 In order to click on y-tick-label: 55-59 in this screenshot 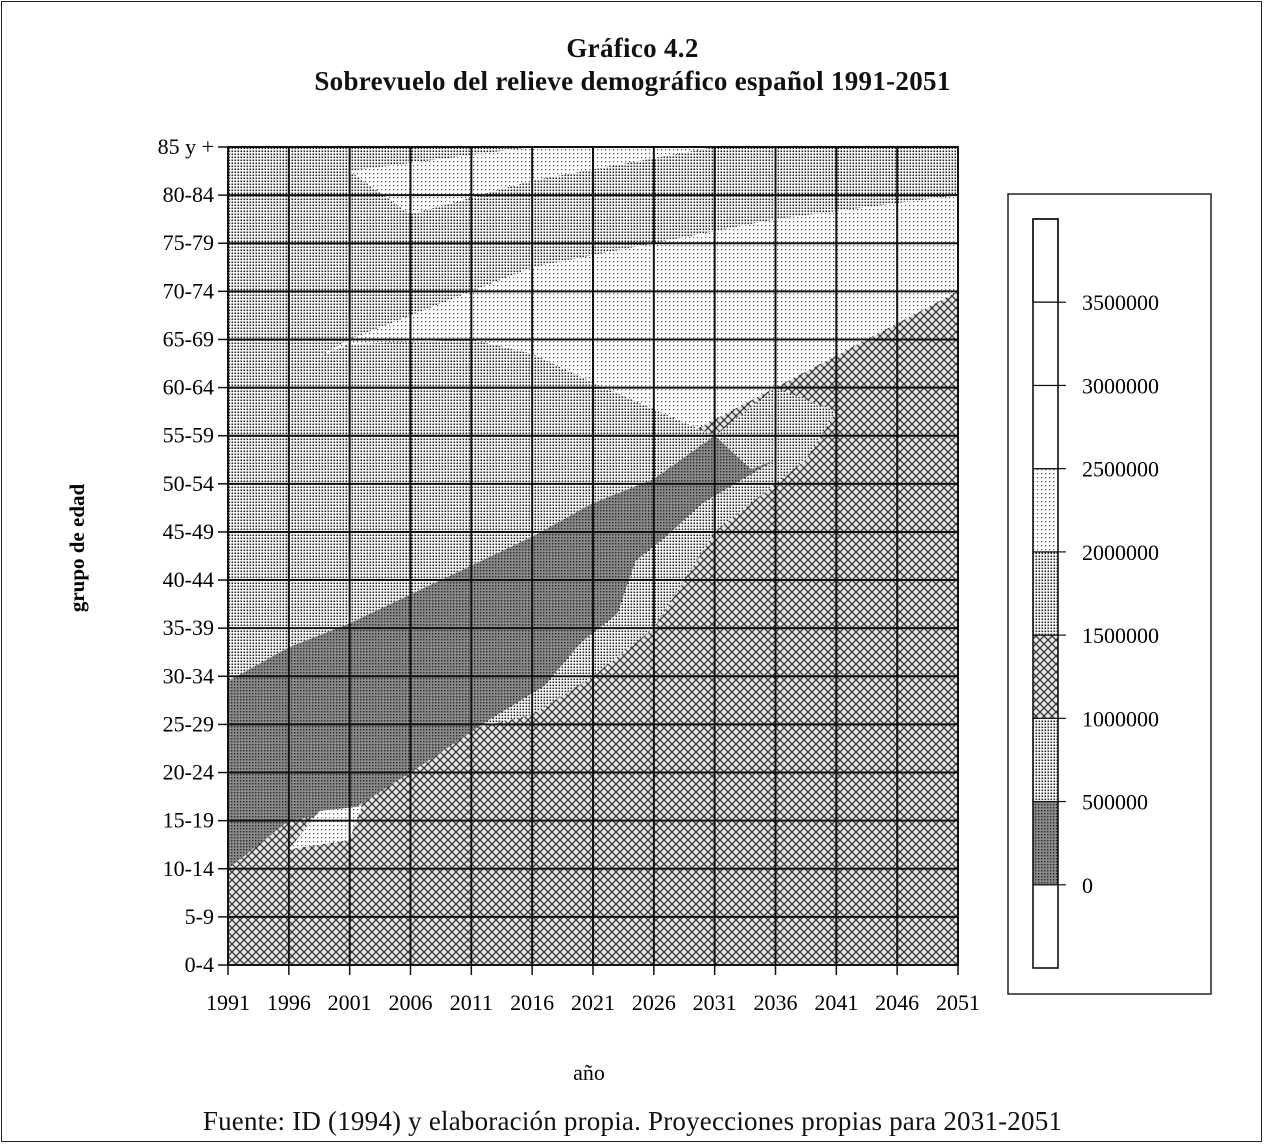, I will do `click(188, 435)`.